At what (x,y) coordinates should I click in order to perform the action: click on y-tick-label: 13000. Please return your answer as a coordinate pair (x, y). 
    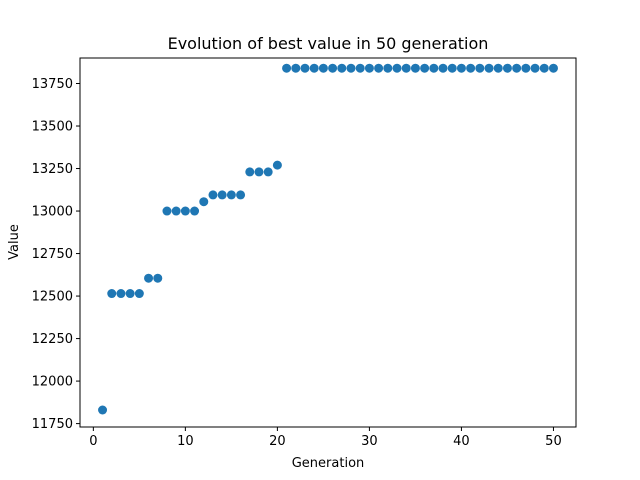
    Looking at the image, I should click on (52, 212).